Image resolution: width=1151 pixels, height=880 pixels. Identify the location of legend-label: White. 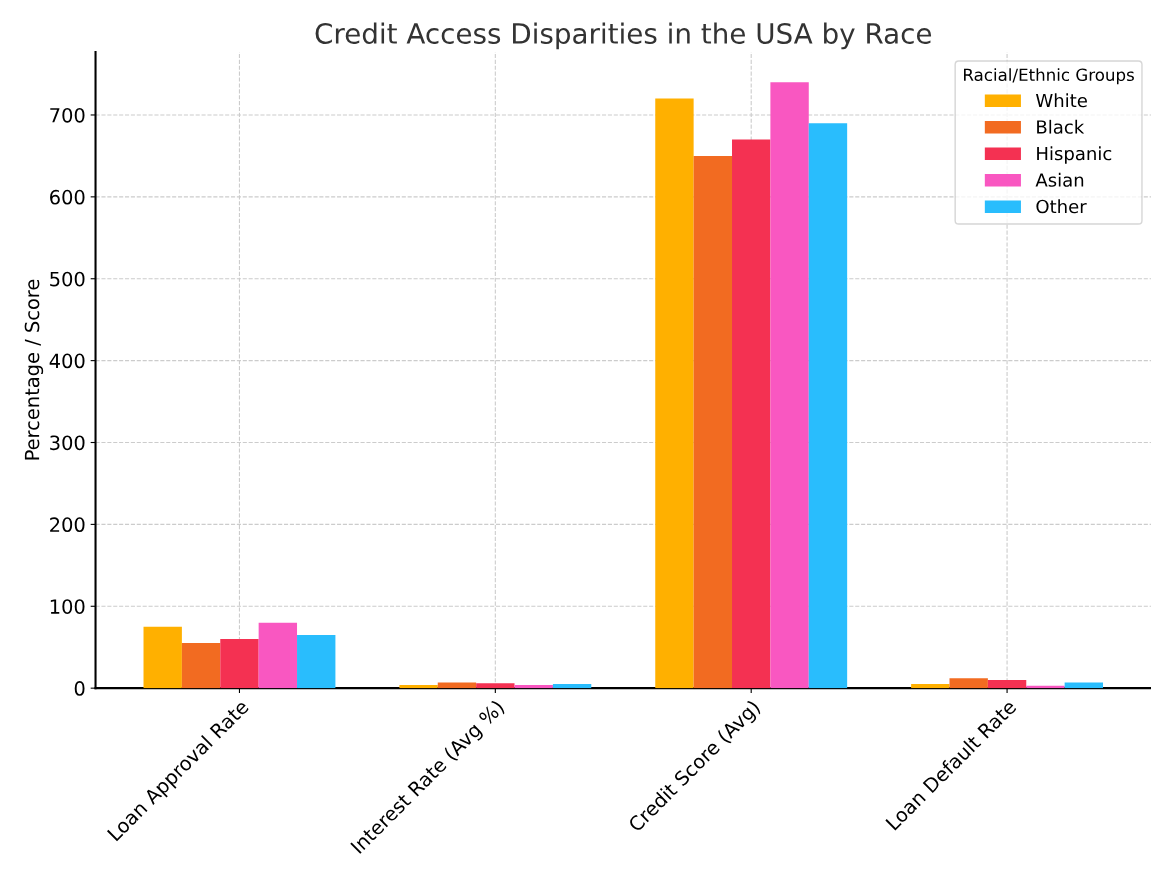
(1061, 100).